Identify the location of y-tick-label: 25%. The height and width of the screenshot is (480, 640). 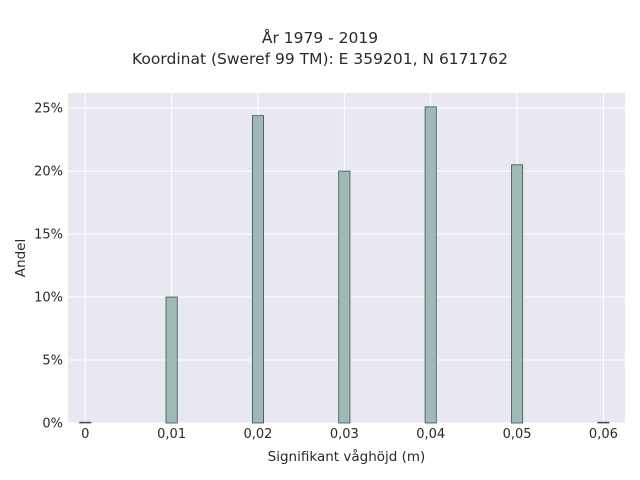
(48, 109).